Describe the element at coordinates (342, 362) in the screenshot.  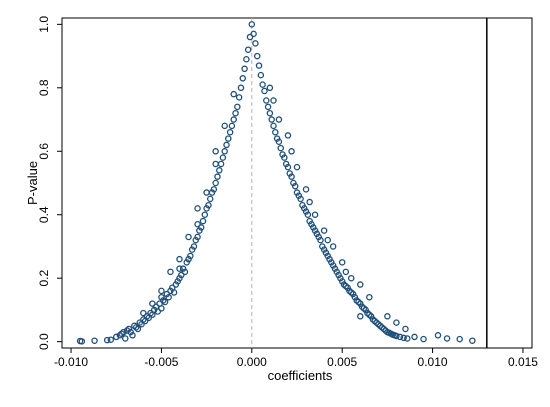
I see `x-tick-label: 0.005` at that location.